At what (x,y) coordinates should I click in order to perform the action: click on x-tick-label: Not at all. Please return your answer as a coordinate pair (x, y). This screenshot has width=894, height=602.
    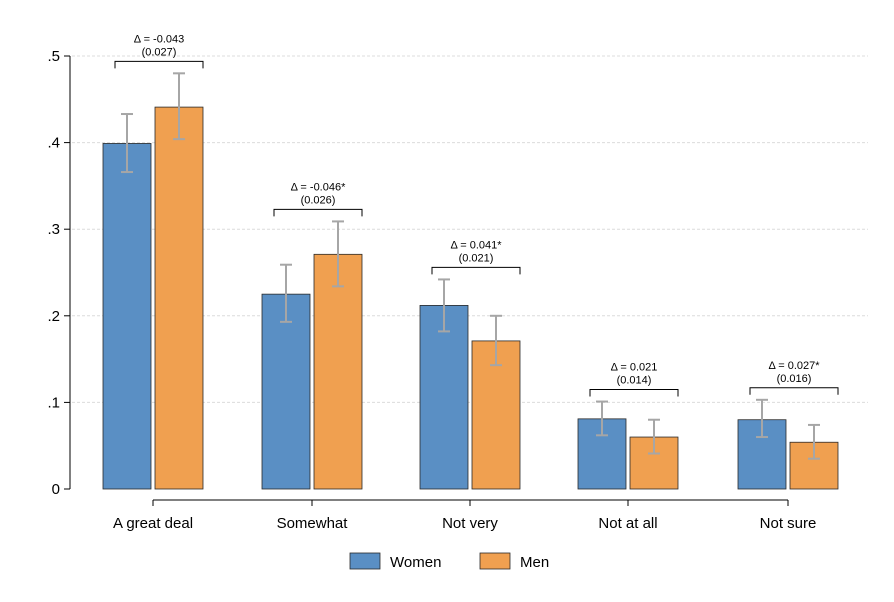
    Looking at the image, I should click on (627, 523).